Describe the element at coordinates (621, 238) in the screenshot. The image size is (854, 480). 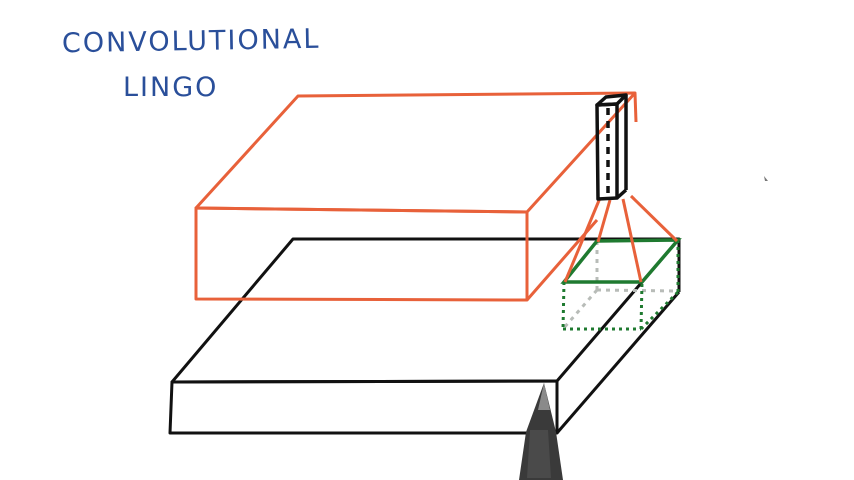
I see `projection-lines` at that location.